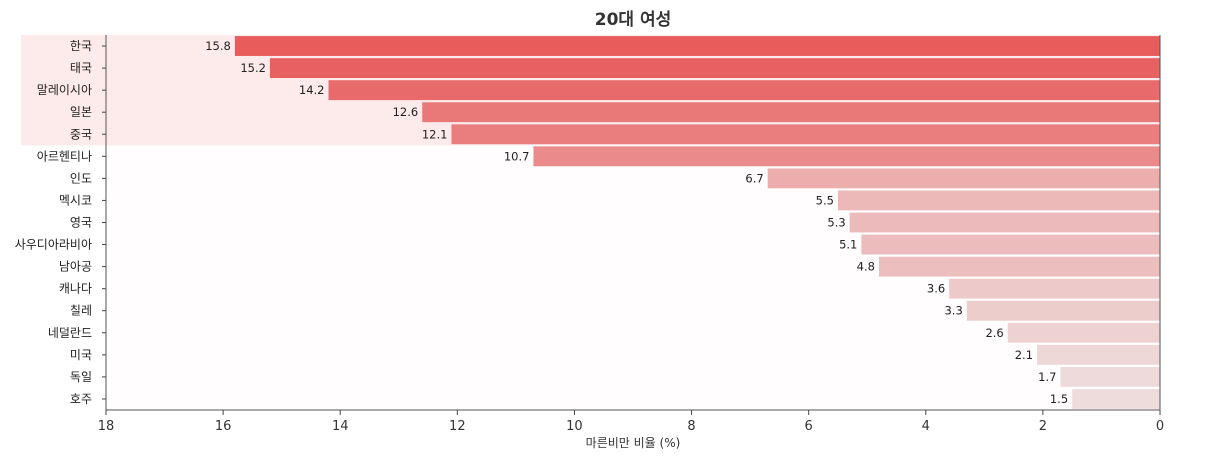 This screenshot has height=458, width=1212. What do you see at coordinates (81, 377) in the screenshot?
I see `y-tick-label: 독일` at bounding box center [81, 377].